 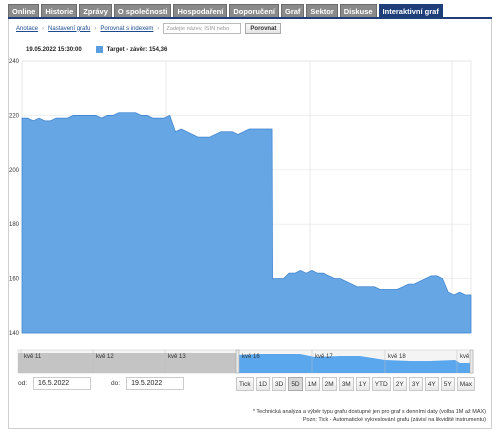 I want to click on tab-9: Interaktivní graf, so click(x=410, y=10).